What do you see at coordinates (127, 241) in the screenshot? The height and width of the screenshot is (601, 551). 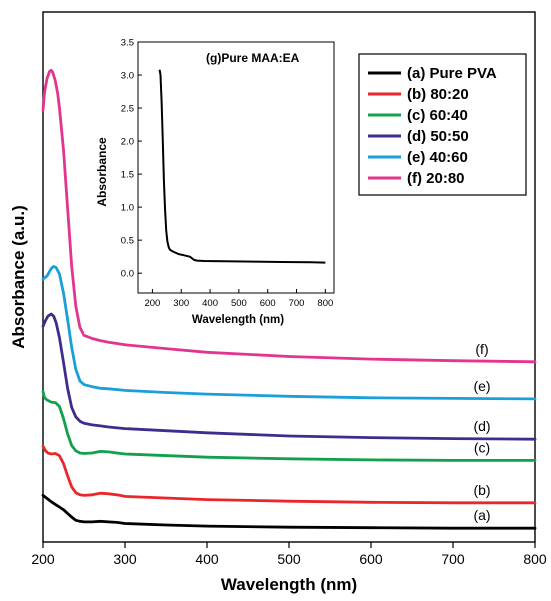 I see `inset-y-tick-label: 0.5` at bounding box center [127, 241].